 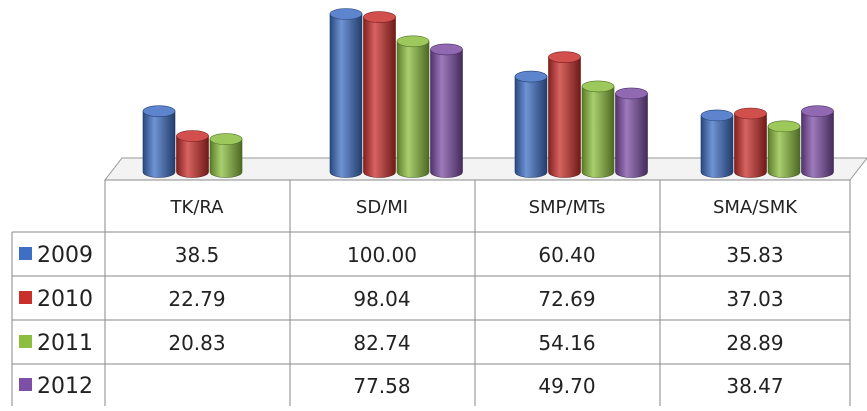 What do you see at coordinates (566, 299) in the screenshot?
I see `data-label: 72.69` at bounding box center [566, 299].